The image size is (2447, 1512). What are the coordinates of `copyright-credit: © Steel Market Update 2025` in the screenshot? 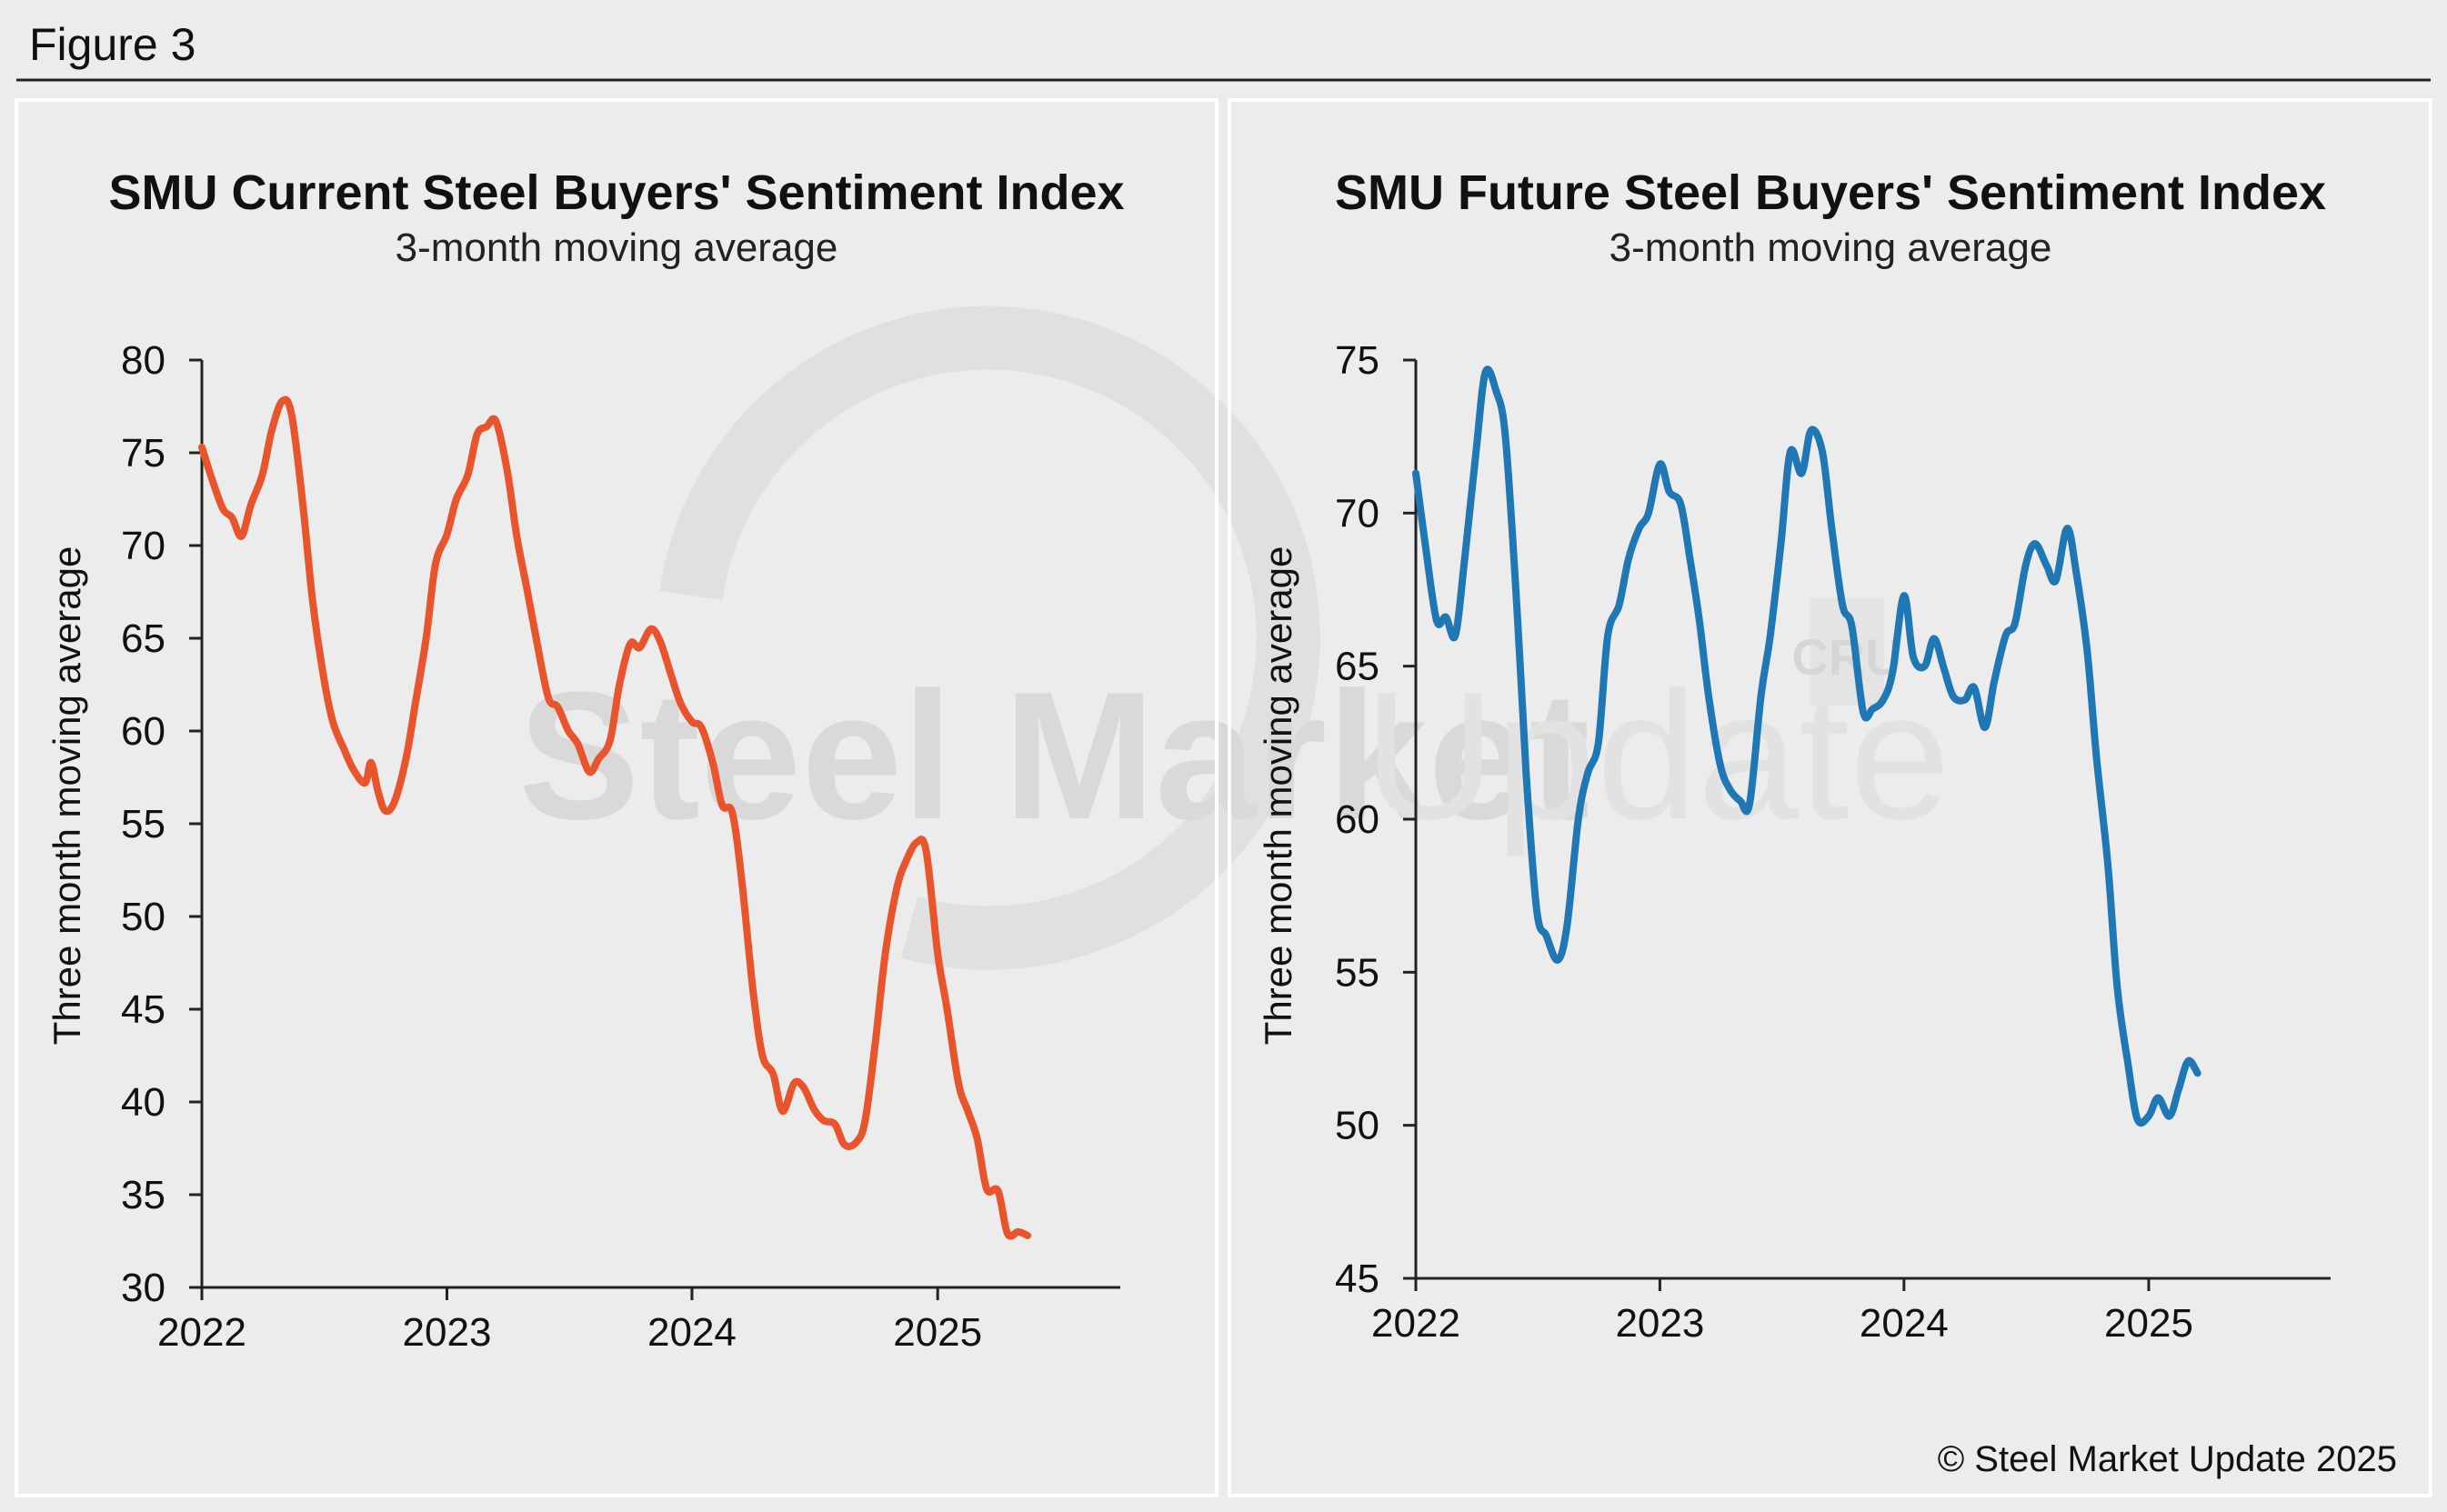 It's located at (2168, 1459).